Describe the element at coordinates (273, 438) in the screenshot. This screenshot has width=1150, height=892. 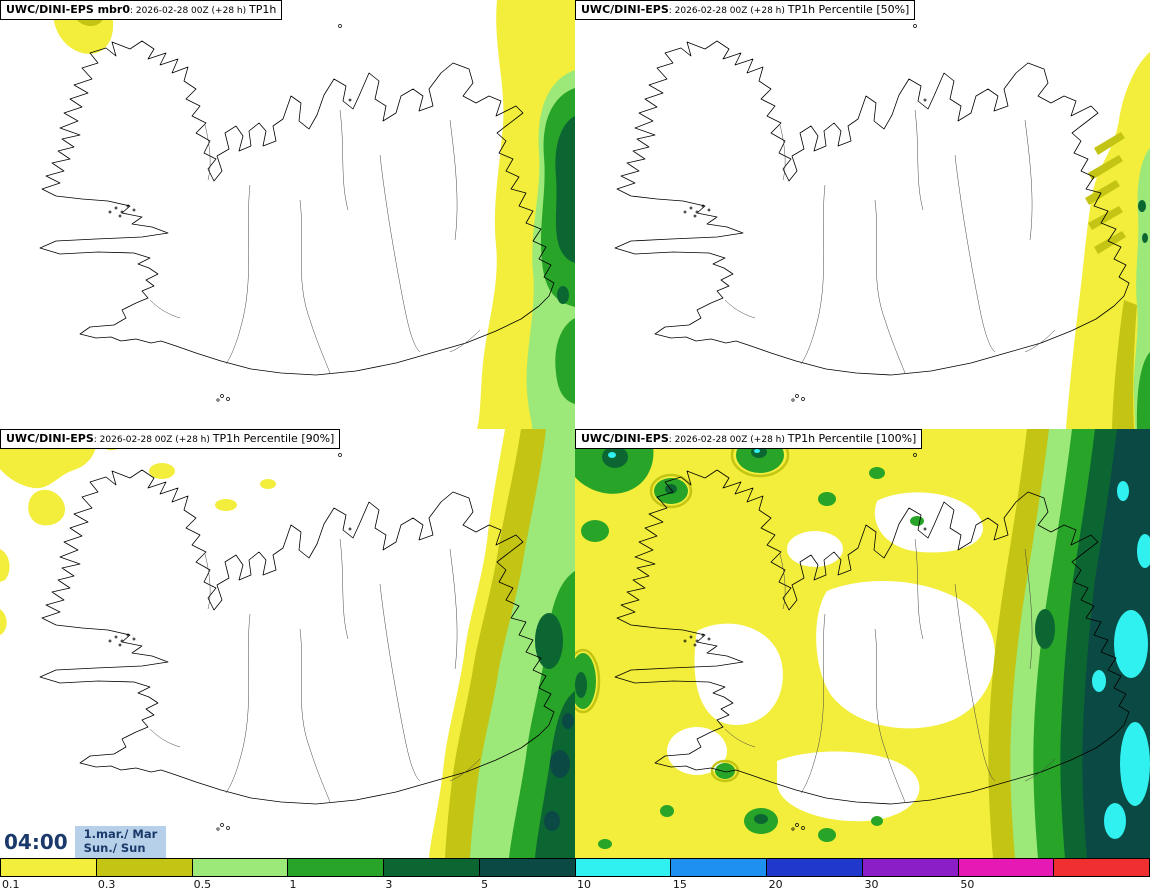
I see `field-name: TP1h Percentile [90%]` at that location.